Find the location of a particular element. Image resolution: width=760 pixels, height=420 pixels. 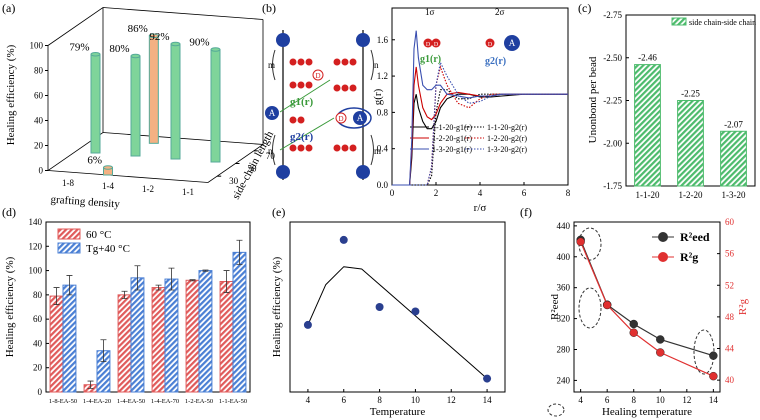

axis-title: g(r) is located at coordinates (378, 96).